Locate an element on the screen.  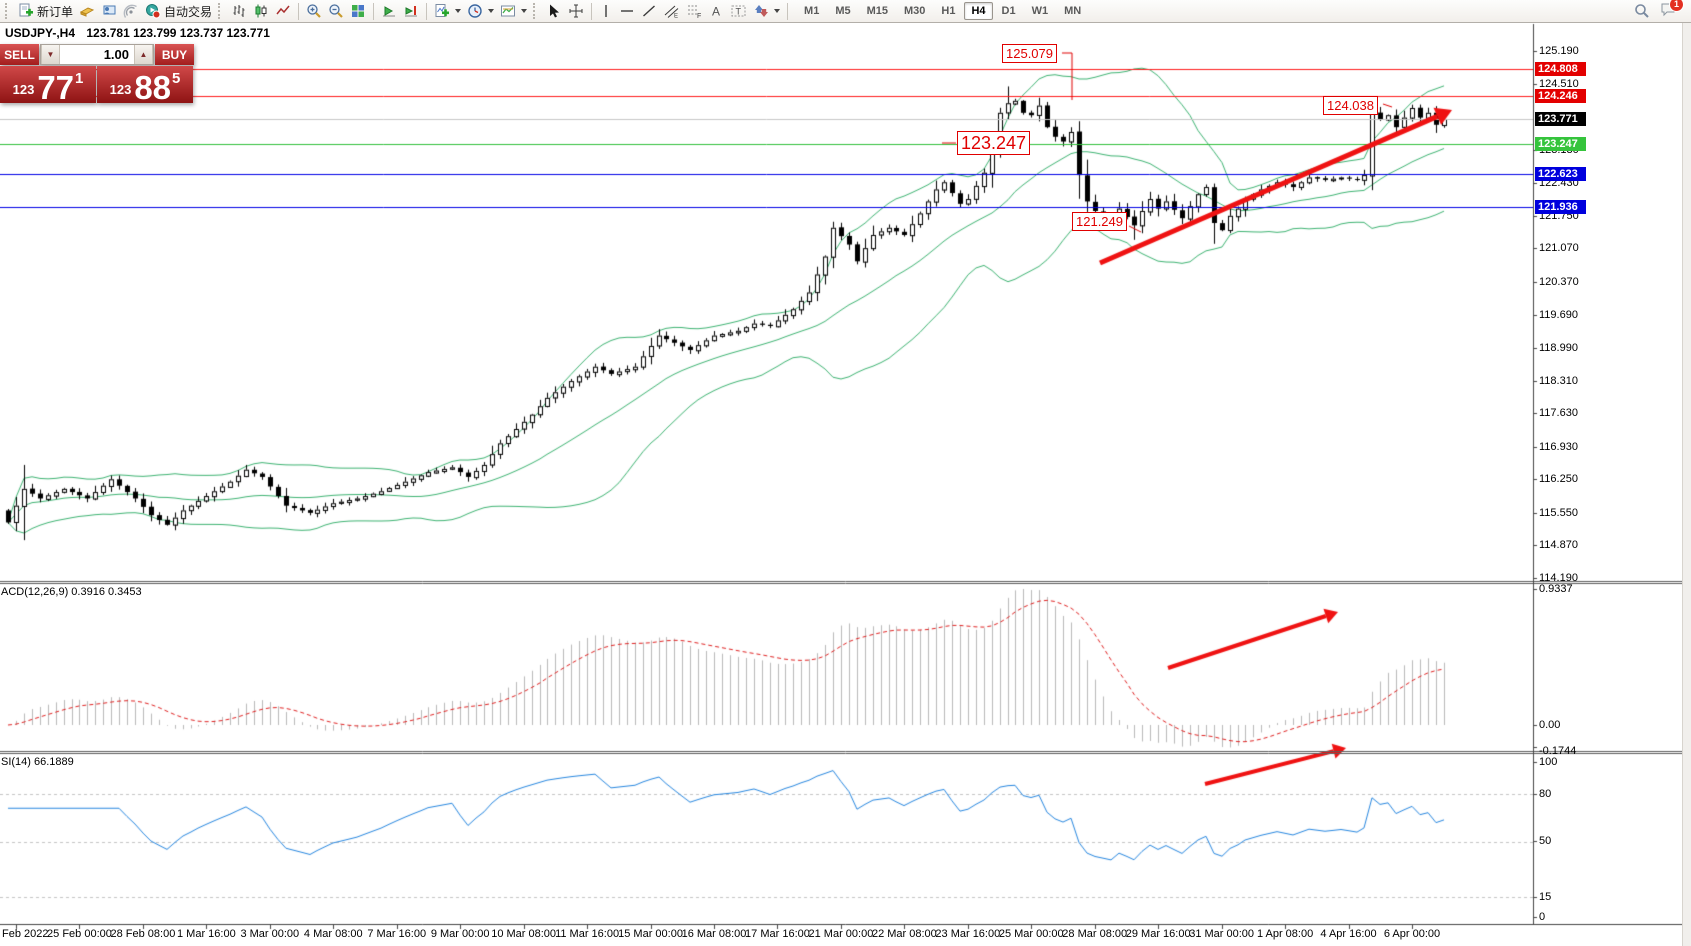
buy-price-display: 123 88 5 is located at coordinates (145, 86).